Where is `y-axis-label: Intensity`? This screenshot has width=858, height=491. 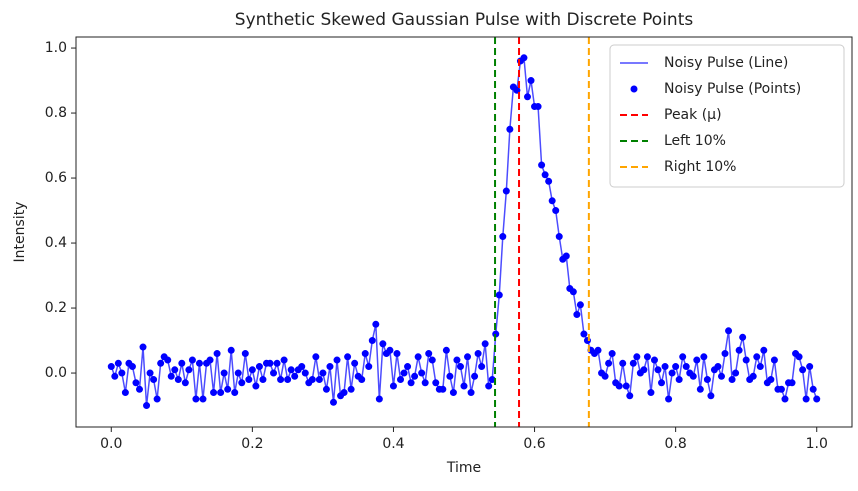
y-axis-label: Intensity is located at coordinates (20, 232).